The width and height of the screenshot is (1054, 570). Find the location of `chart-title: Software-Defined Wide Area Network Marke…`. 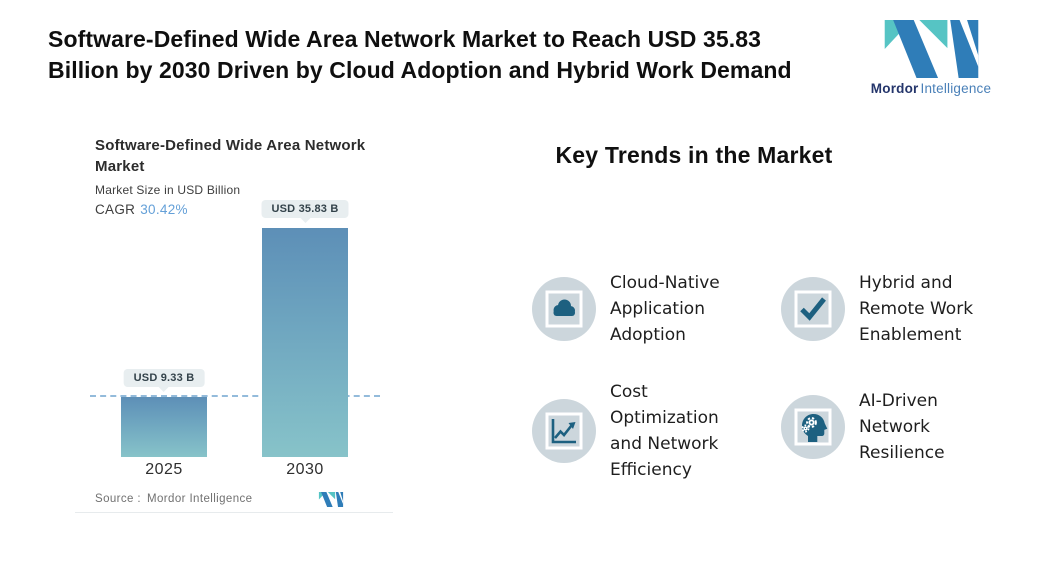

chart-title: Software-Defined Wide Area Network Marke… is located at coordinates (240, 156).